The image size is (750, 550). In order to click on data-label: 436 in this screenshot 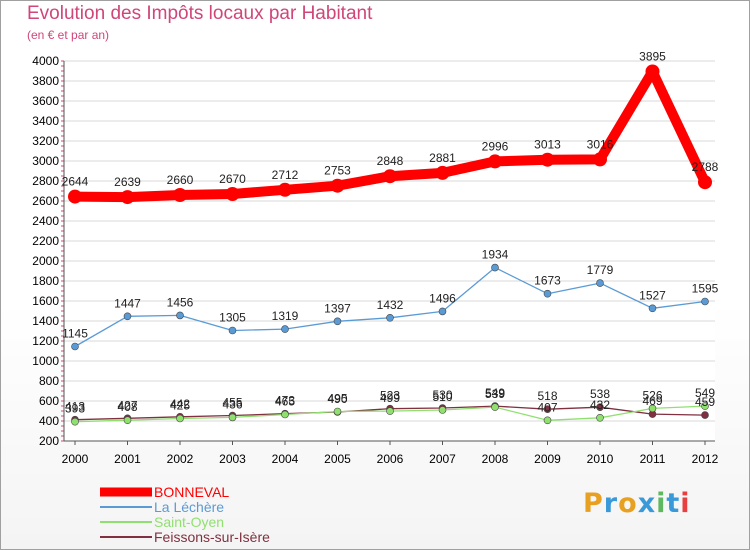, I will do `click(232, 404)`.